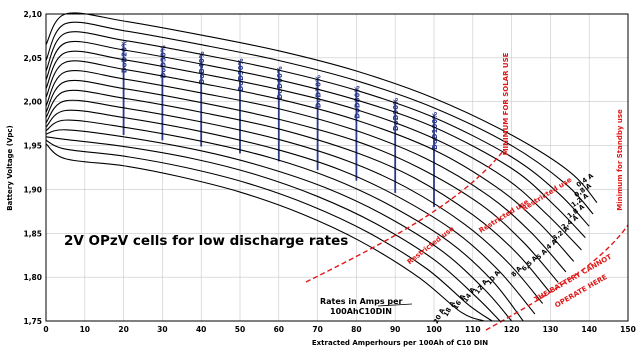 This screenshot has width=638, height=352. Describe the element at coordinates (32, 321) in the screenshot. I see `y-tick-label: 1,75` at that location.